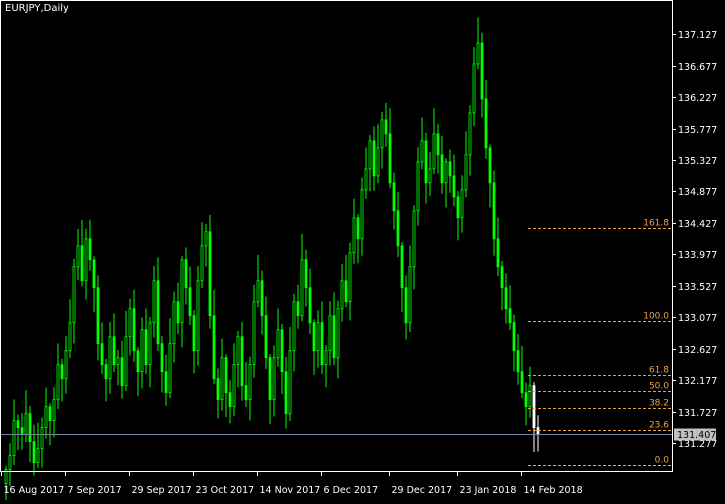 The width and height of the screenshot is (725, 504). Describe the element at coordinates (34, 490) in the screenshot. I see `x-tick-label: 16 Aug 2017` at that location.